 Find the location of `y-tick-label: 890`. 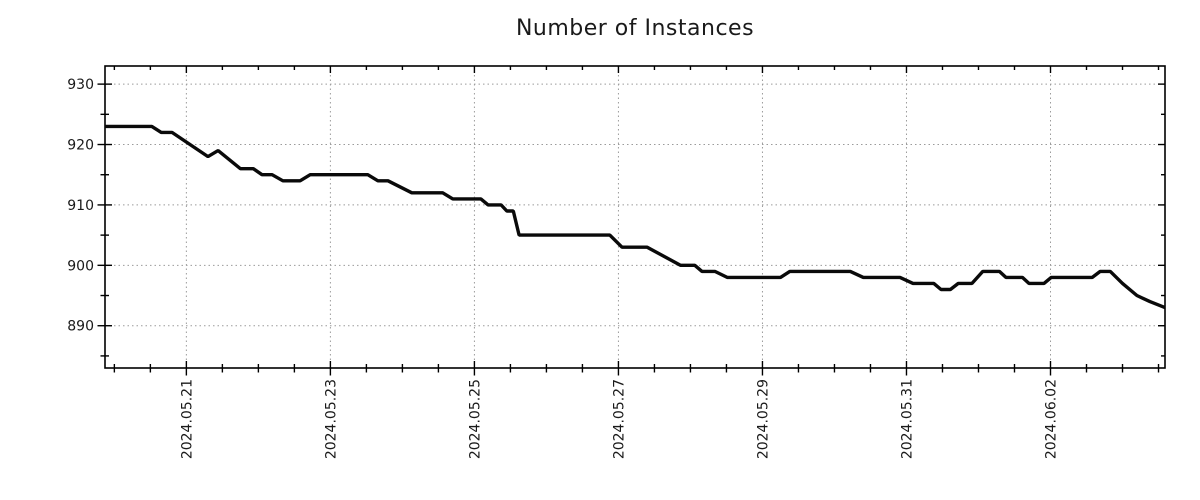

y-tick-label: 890 is located at coordinates (80, 327).